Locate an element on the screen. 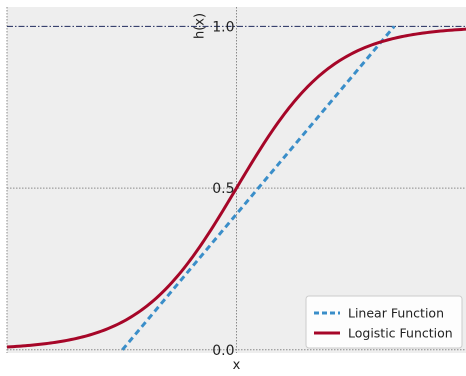 Image resolution: width=466 pixels, height=376 pixels. y-tick-label-0.0: 0.0 is located at coordinates (223, 351).